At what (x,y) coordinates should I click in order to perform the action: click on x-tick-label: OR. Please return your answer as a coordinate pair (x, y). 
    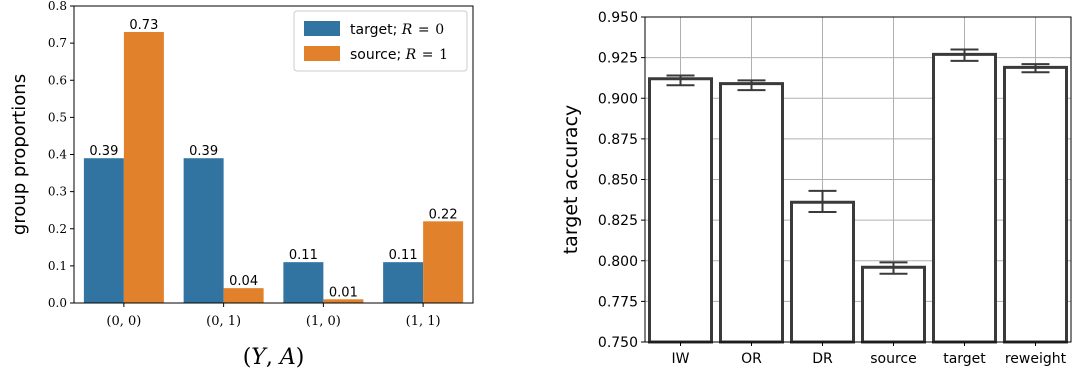
    Looking at the image, I should click on (751, 359).